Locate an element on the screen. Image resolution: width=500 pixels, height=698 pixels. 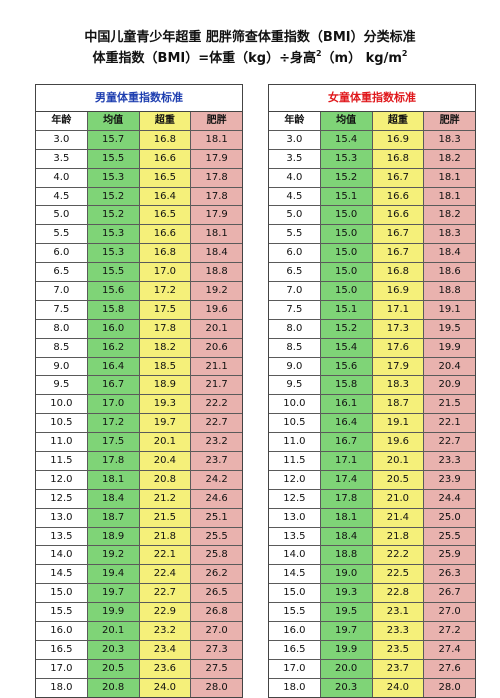
age-cell: 7.0 is located at coordinates (295, 291).